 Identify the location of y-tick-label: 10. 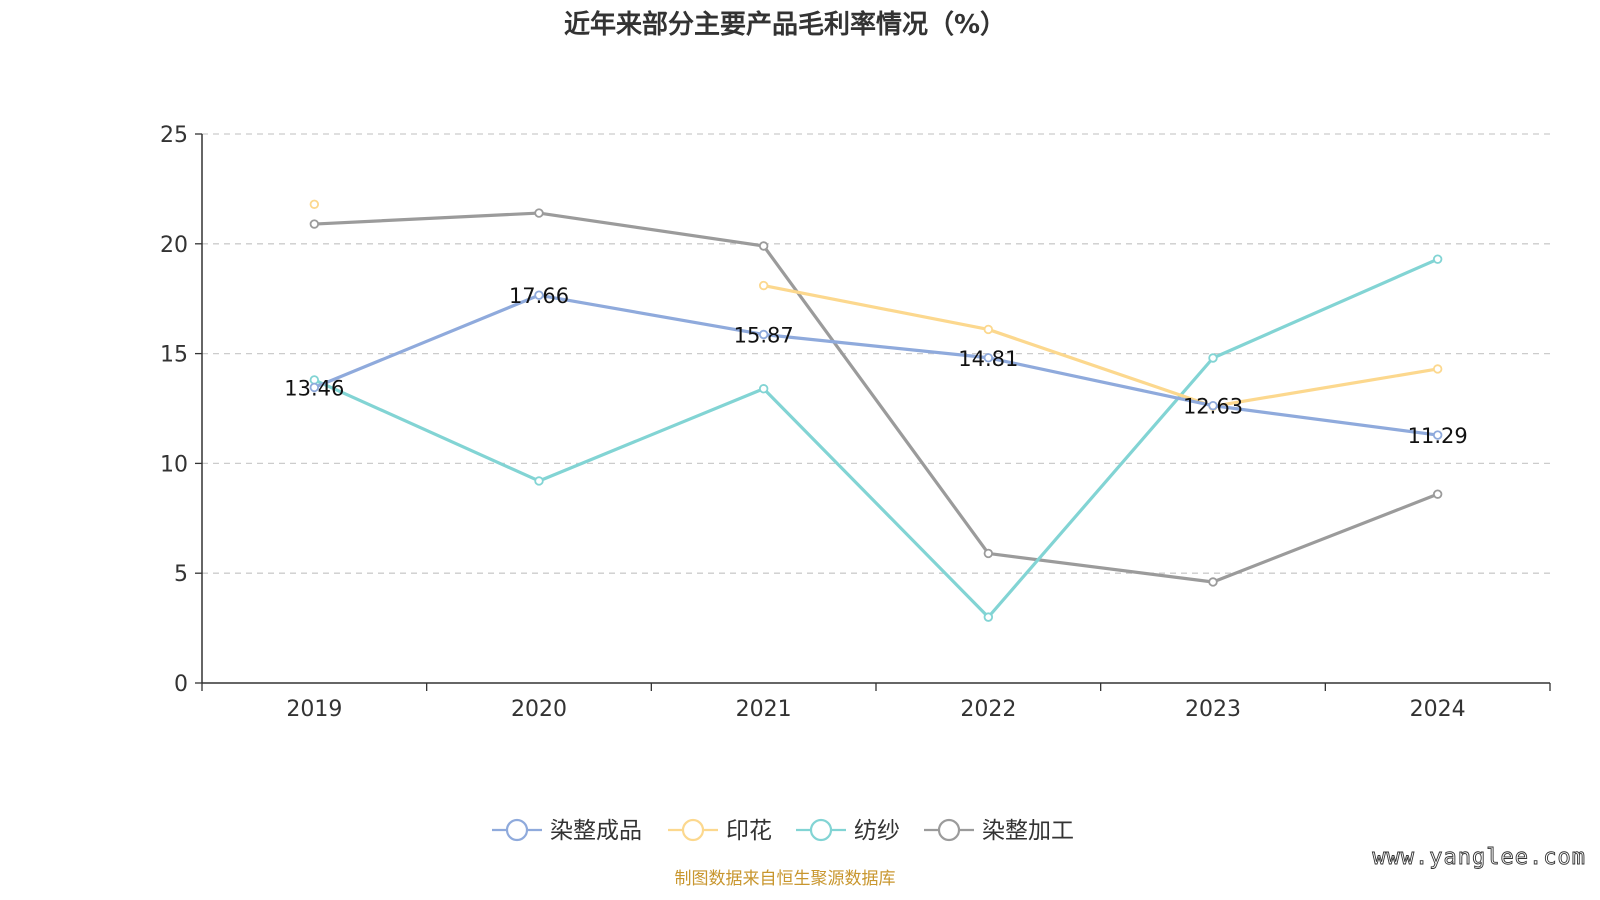
(174, 464).